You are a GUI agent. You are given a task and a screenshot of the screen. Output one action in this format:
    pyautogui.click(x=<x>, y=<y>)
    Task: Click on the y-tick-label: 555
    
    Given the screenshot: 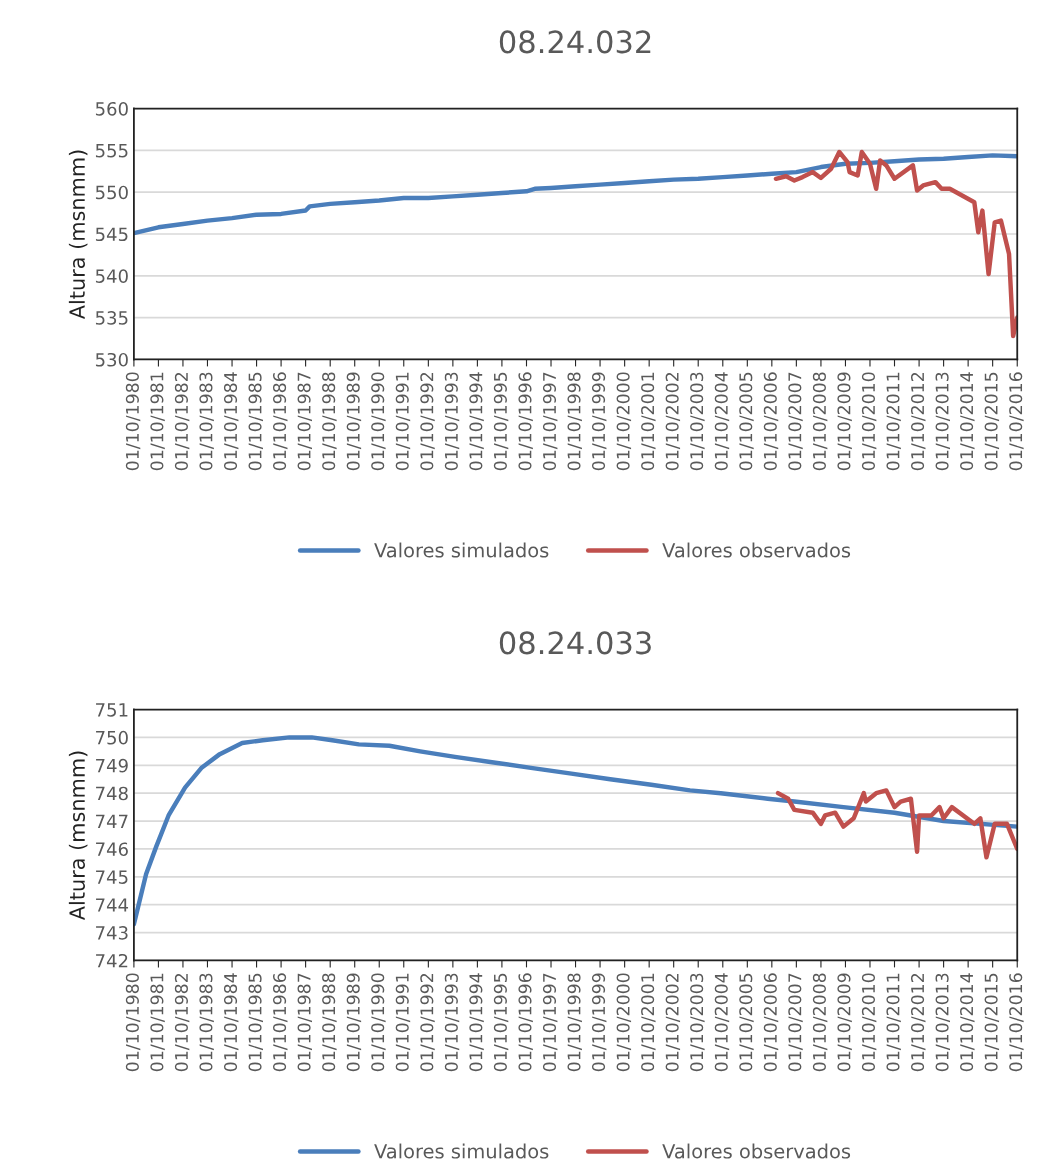 What is the action you would take?
    pyautogui.click(x=111, y=151)
    